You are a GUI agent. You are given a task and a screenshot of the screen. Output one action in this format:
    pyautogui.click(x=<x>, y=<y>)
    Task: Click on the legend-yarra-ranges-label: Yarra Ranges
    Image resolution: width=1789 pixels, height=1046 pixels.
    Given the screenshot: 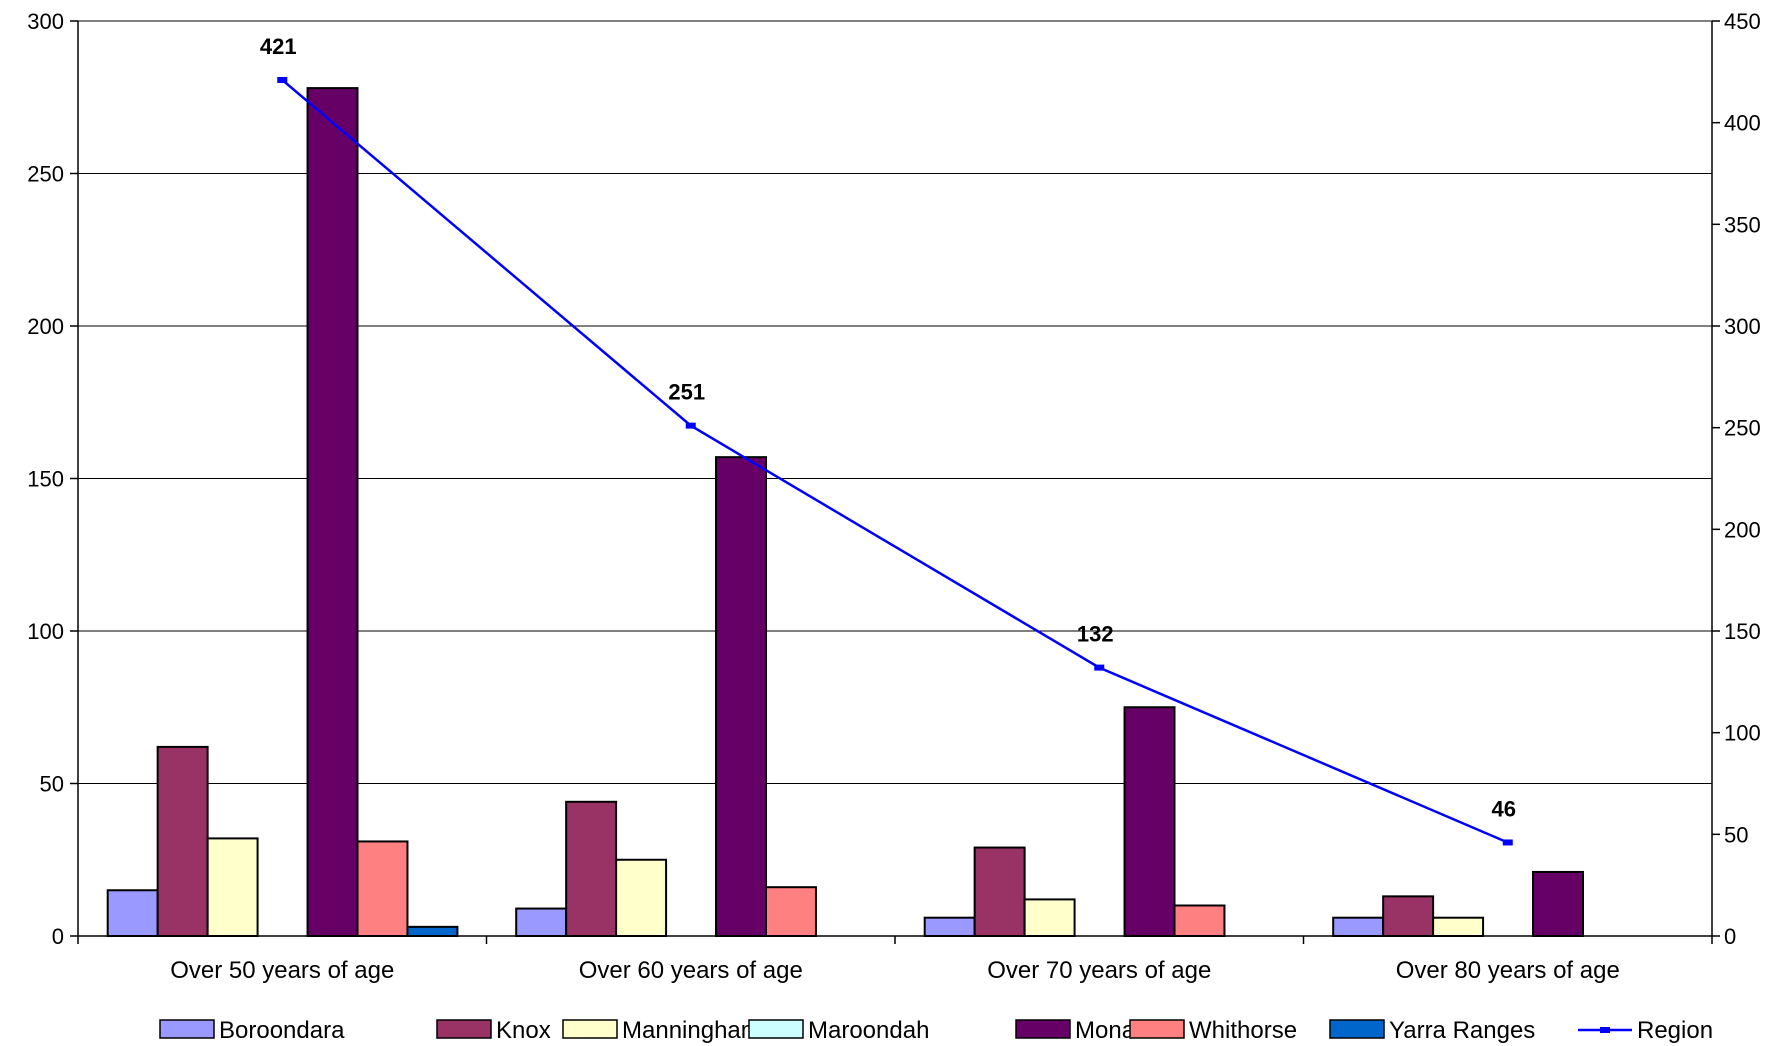 What is the action you would take?
    pyautogui.click(x=1462, y=1030)
    